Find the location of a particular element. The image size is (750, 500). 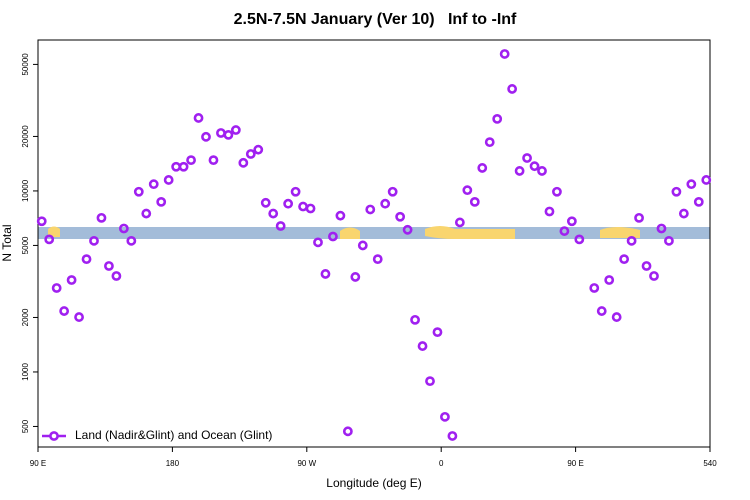

chart-title: 2.5N-7.5N January (Ver 10) Inf to -Inf is located at coordinates (375, 19).